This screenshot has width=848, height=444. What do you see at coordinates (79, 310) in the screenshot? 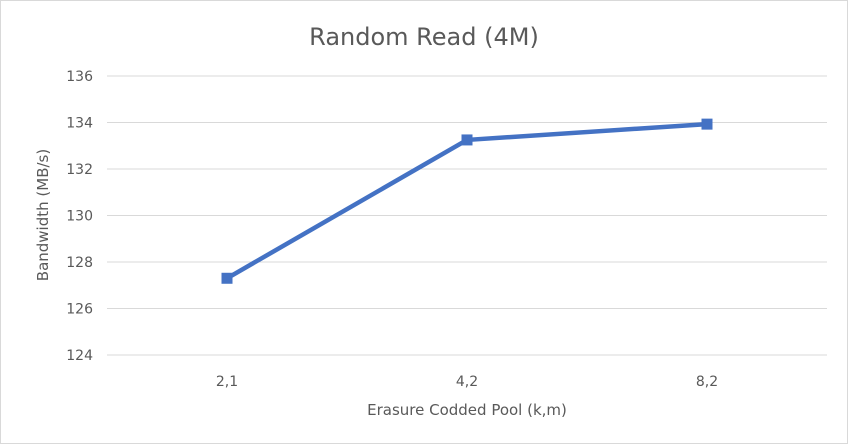
I see `y-tick-label-1: 126` at bounding box center [79, 310].